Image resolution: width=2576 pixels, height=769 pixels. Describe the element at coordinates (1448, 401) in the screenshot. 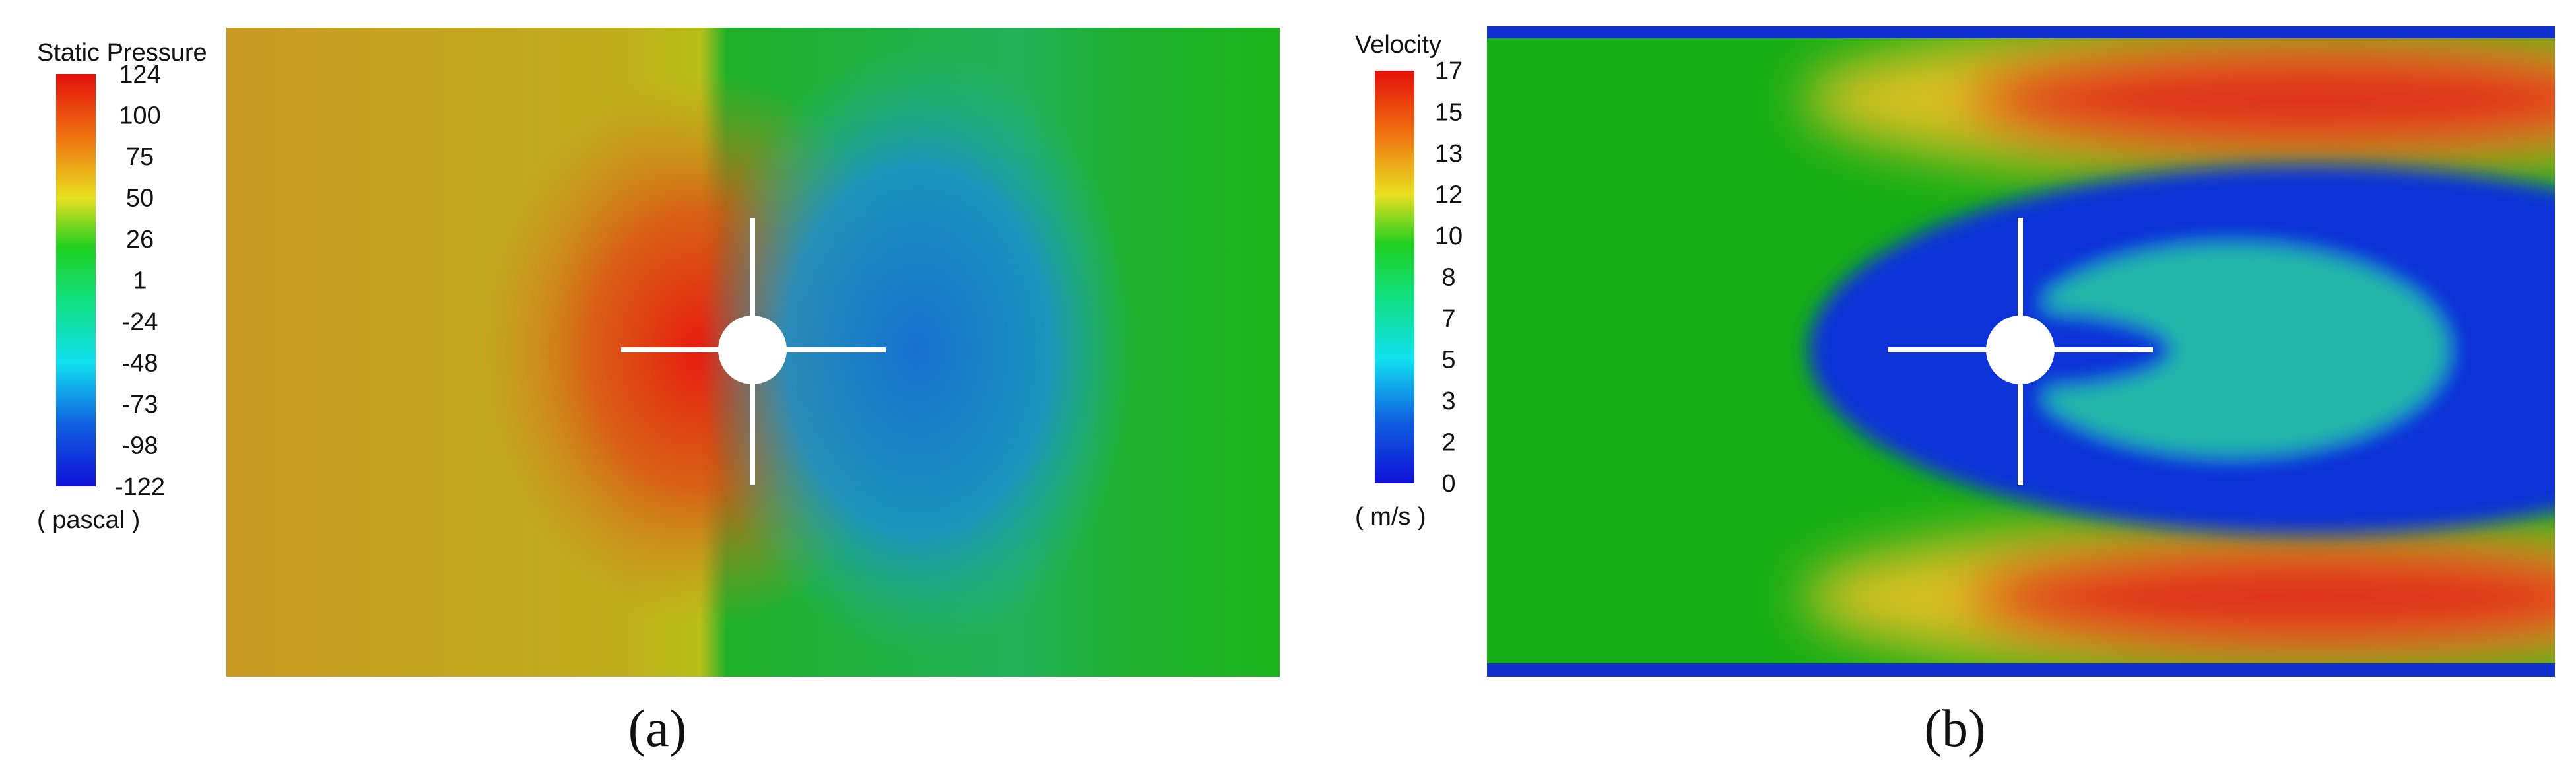

I see `legend-tick-label: 3` at that location.